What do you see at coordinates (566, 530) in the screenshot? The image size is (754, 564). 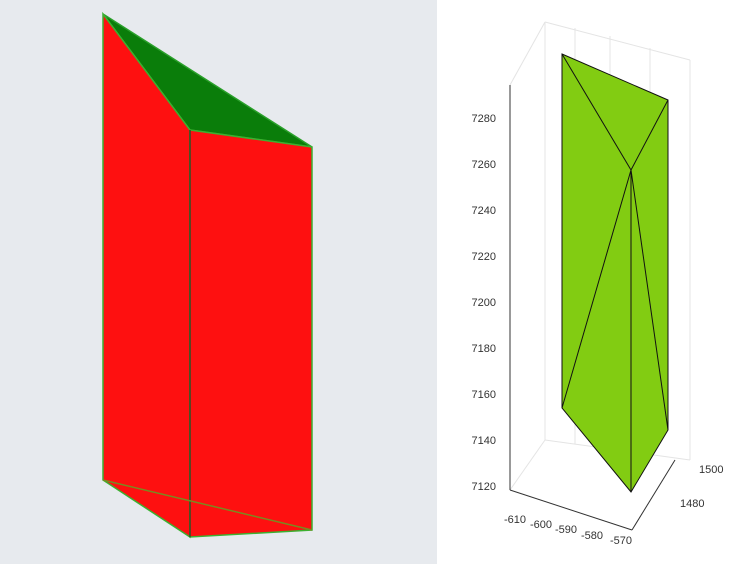 I see `x-tick-label: -590` at bounding box center [566, 530].